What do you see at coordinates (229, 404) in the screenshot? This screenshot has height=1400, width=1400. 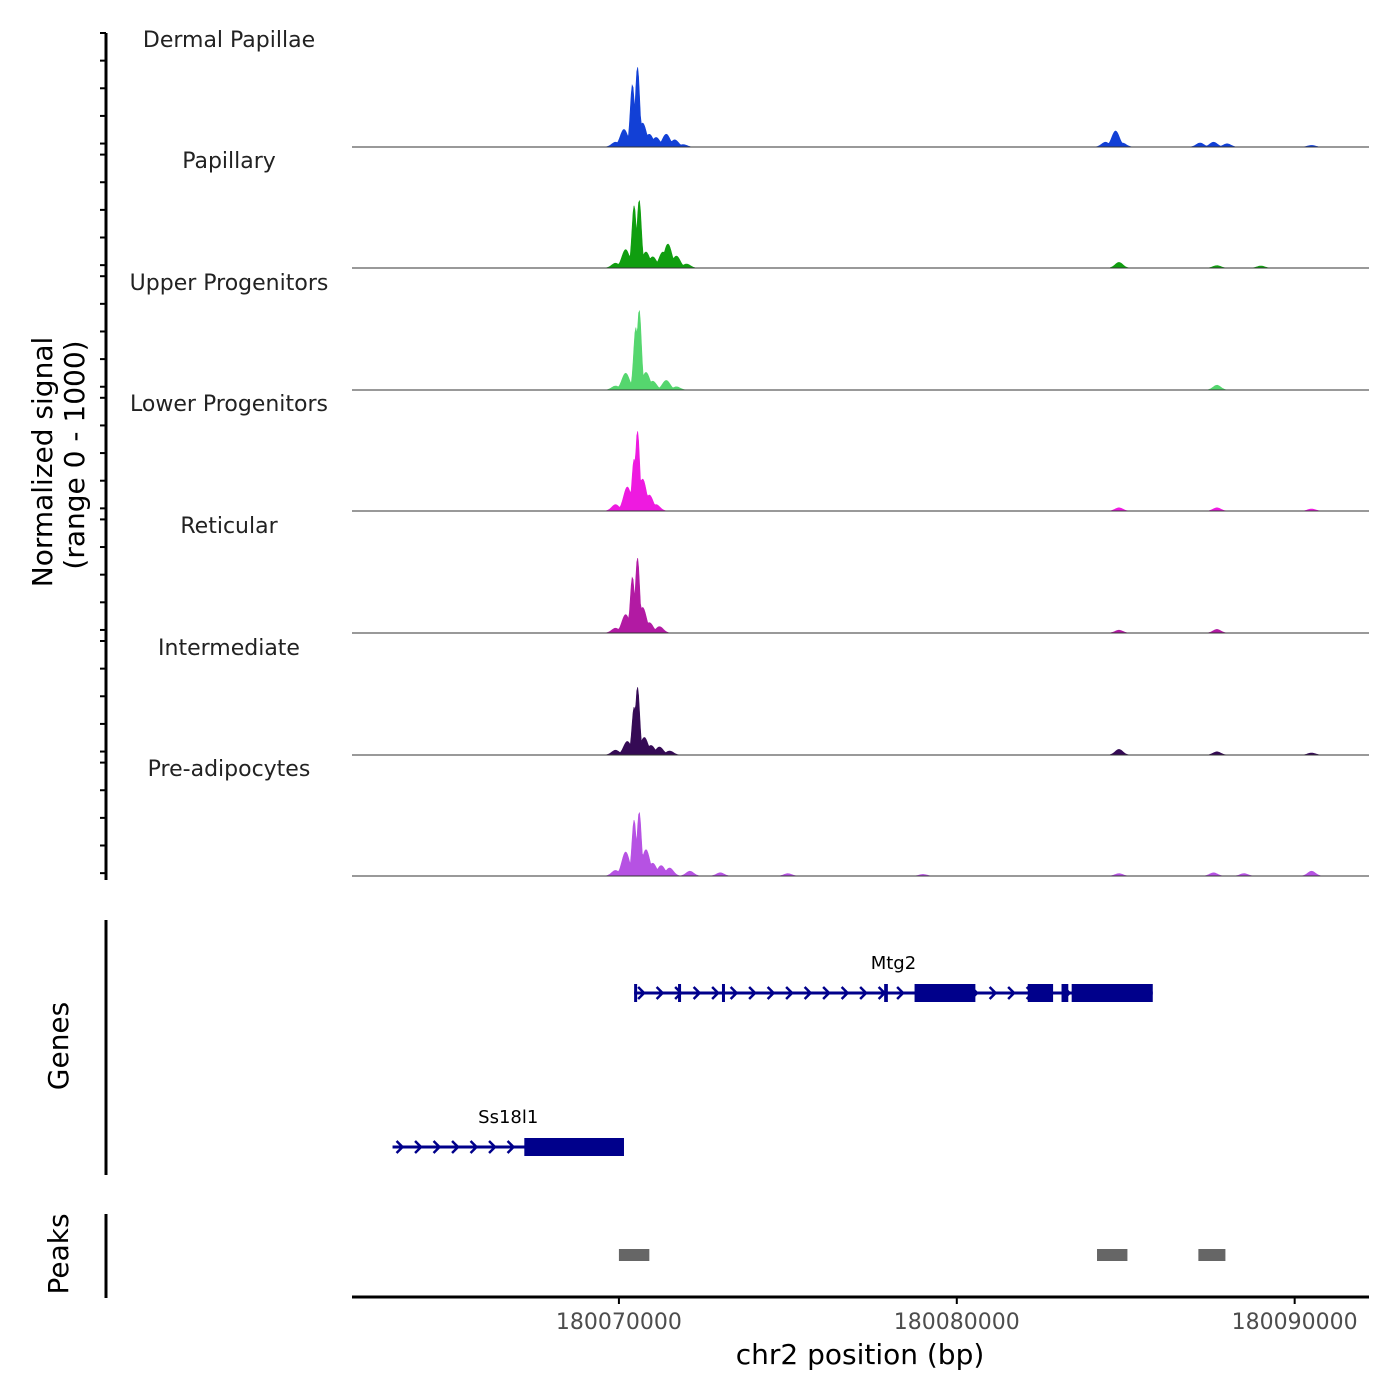 I see `track-label: Lower Progenitors` at bounding box center [229, 404].